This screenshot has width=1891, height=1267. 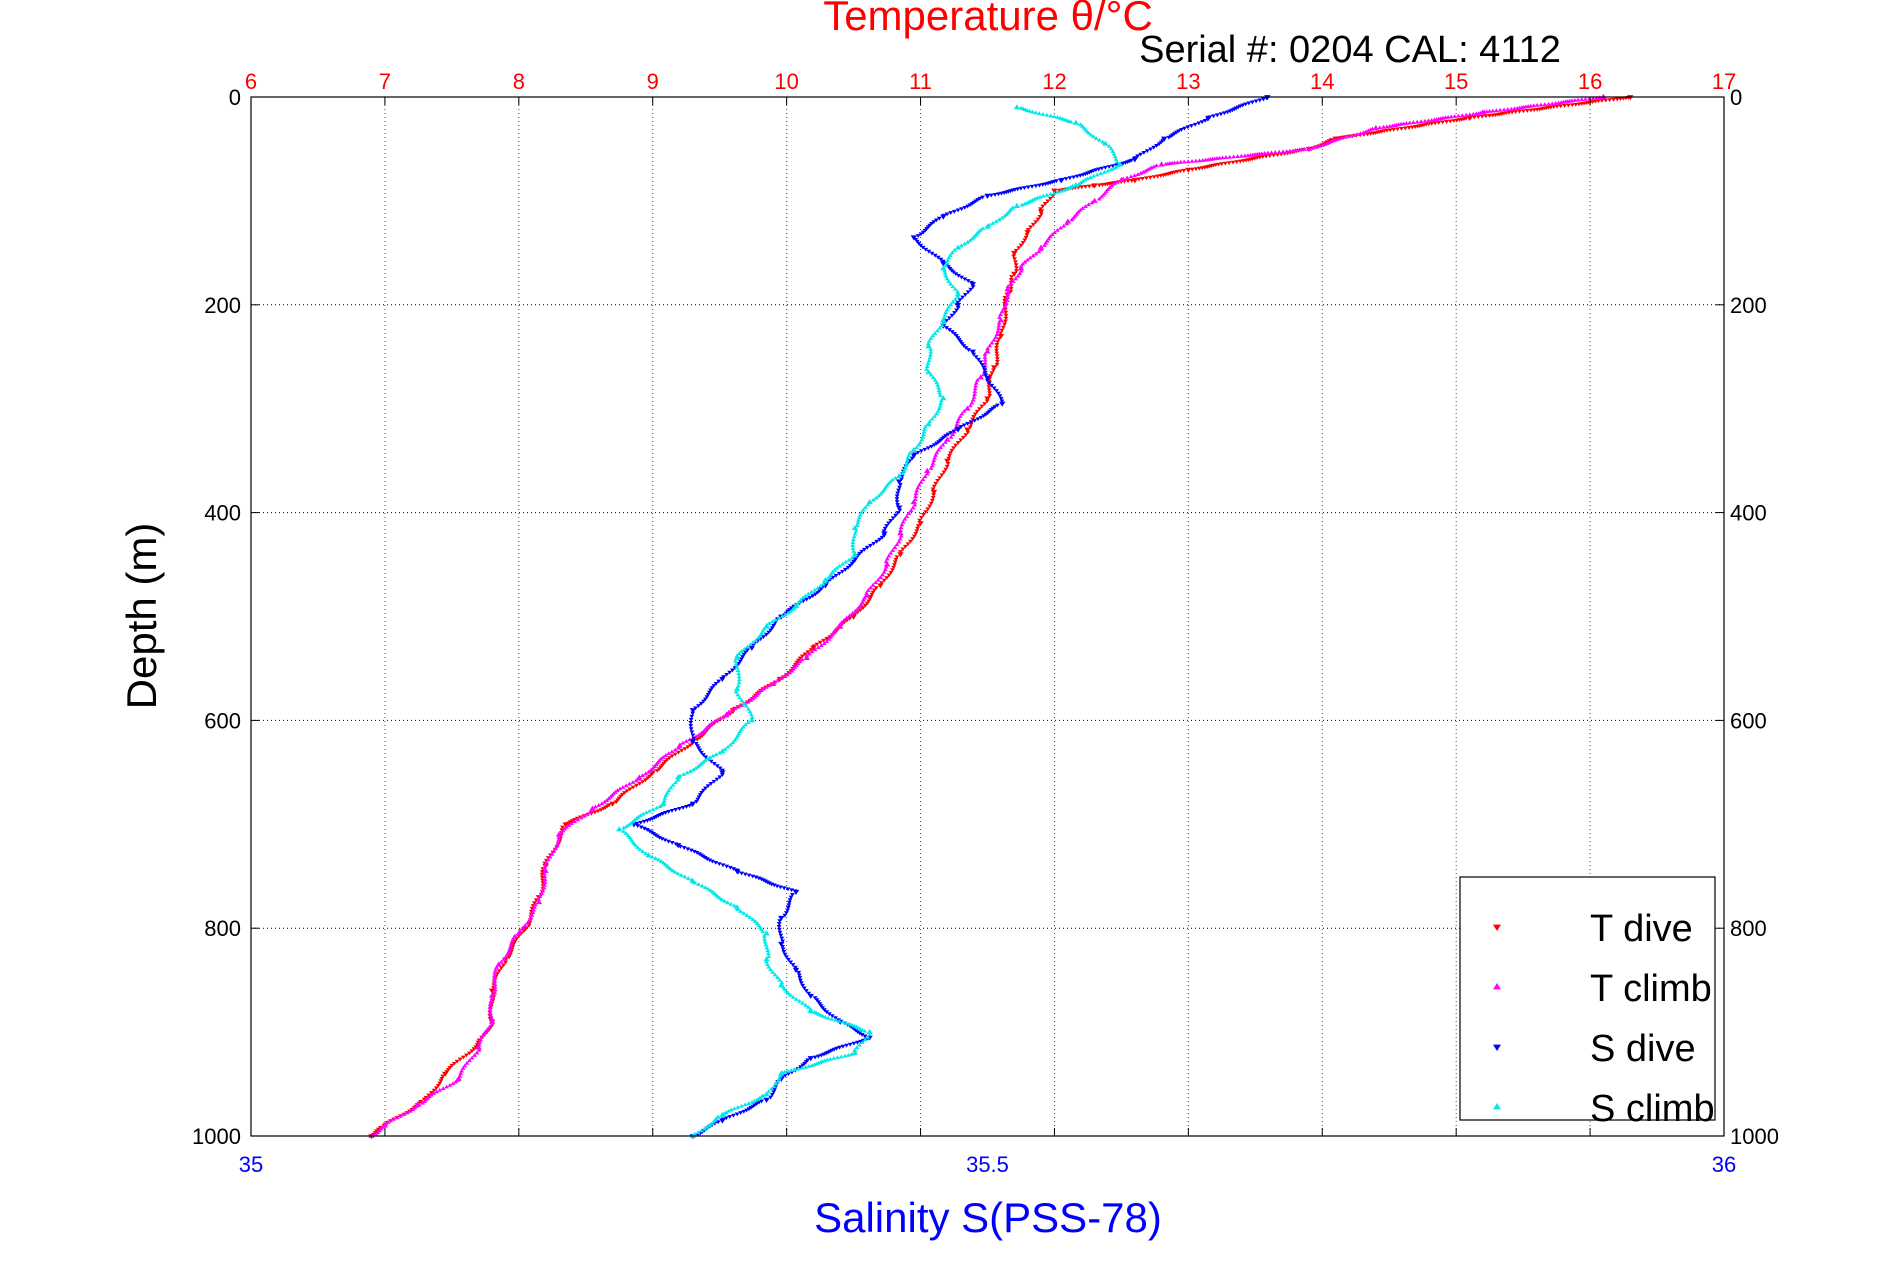 What do you see at coordinates (1497, 1106) in the screenshot?
I see `legend-marker` at bounding box center [1497, 1106].